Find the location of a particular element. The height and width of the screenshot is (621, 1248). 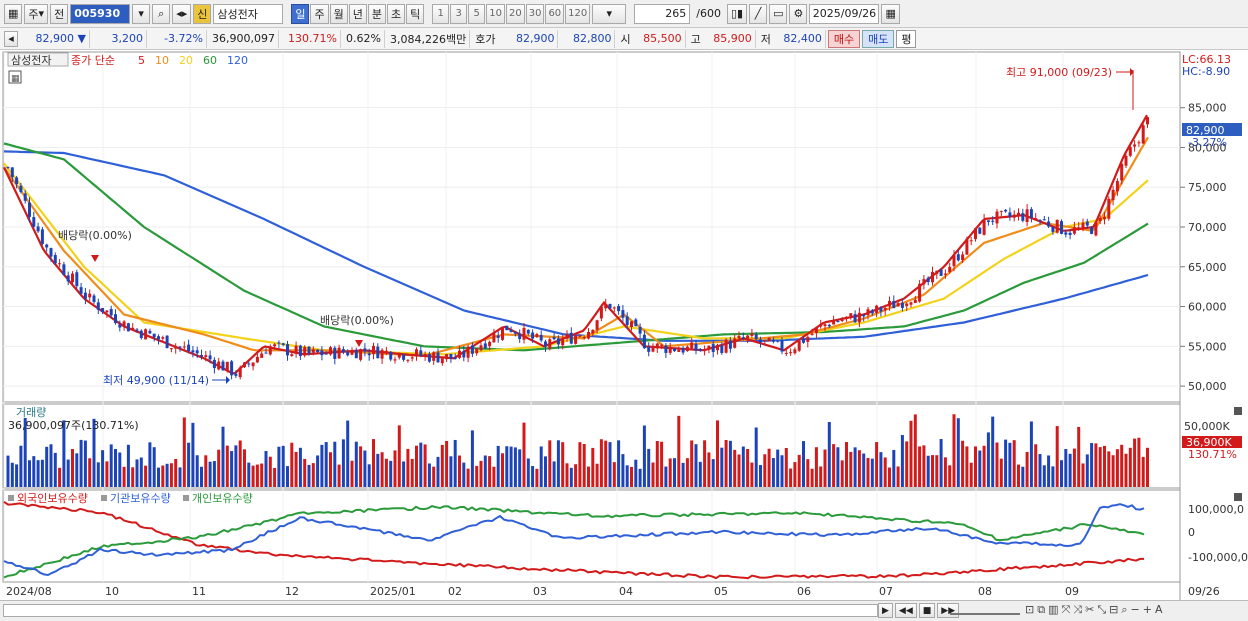

period-tab-6: 틱 is located at coordinates (415, 13).